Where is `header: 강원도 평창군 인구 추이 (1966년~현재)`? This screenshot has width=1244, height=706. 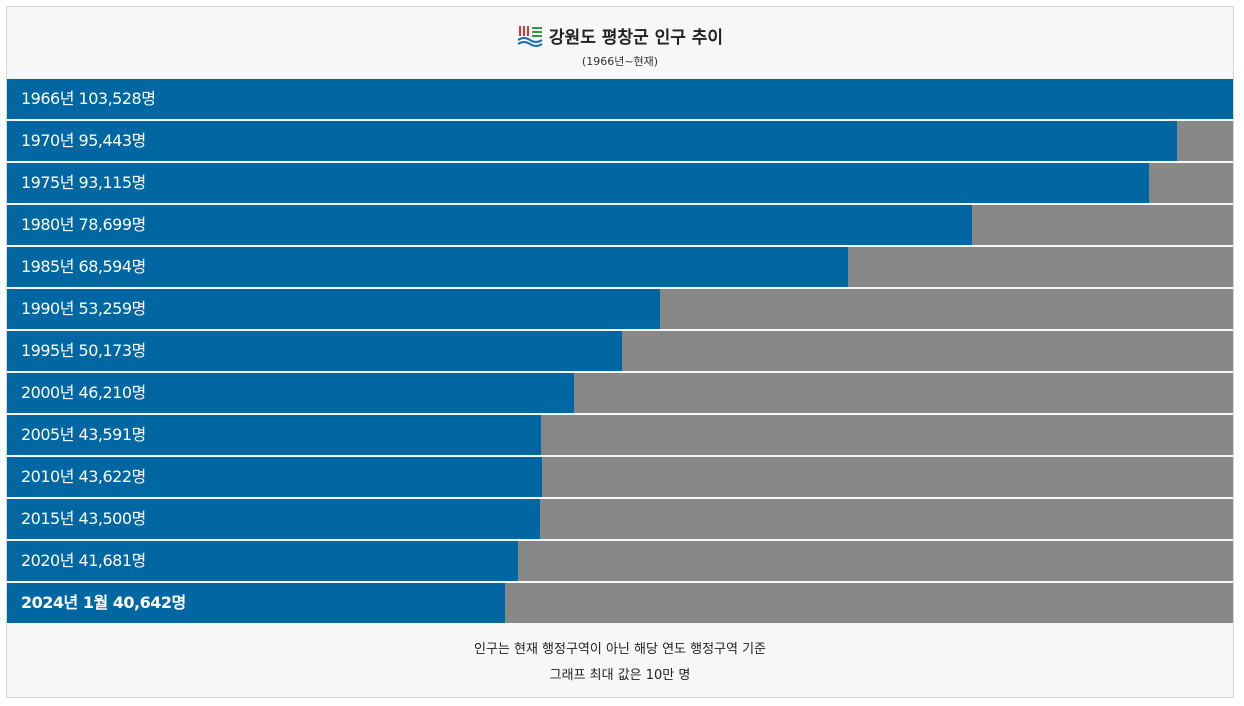
header: 강원도 평창군 인구 추이 (1966년~현재) is located at coordinates (620, 43).